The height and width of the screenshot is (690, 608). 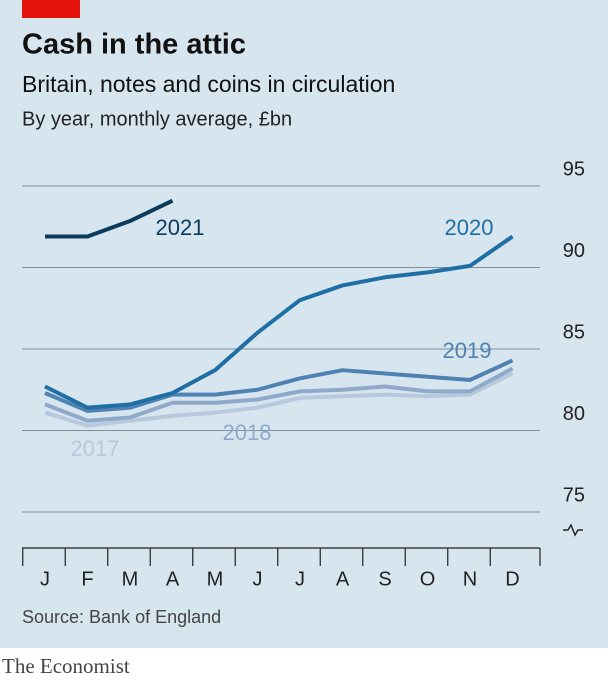 What do you see at coordinates (384, 579) in the screenshot?
I see `x-tick-label: S` at bounding box center [384, 579].